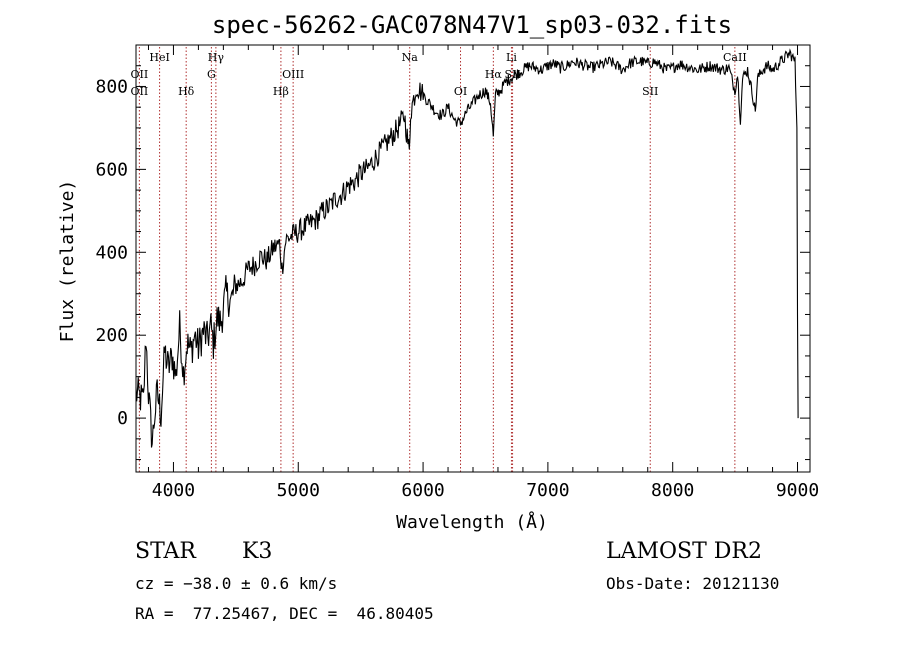 The width and height of the screenshot is (900, 649). What do you see at coordinates (298, 490) in the screenshot?
I see `x-tick-label: 5000` at bounding box center [298, 490].